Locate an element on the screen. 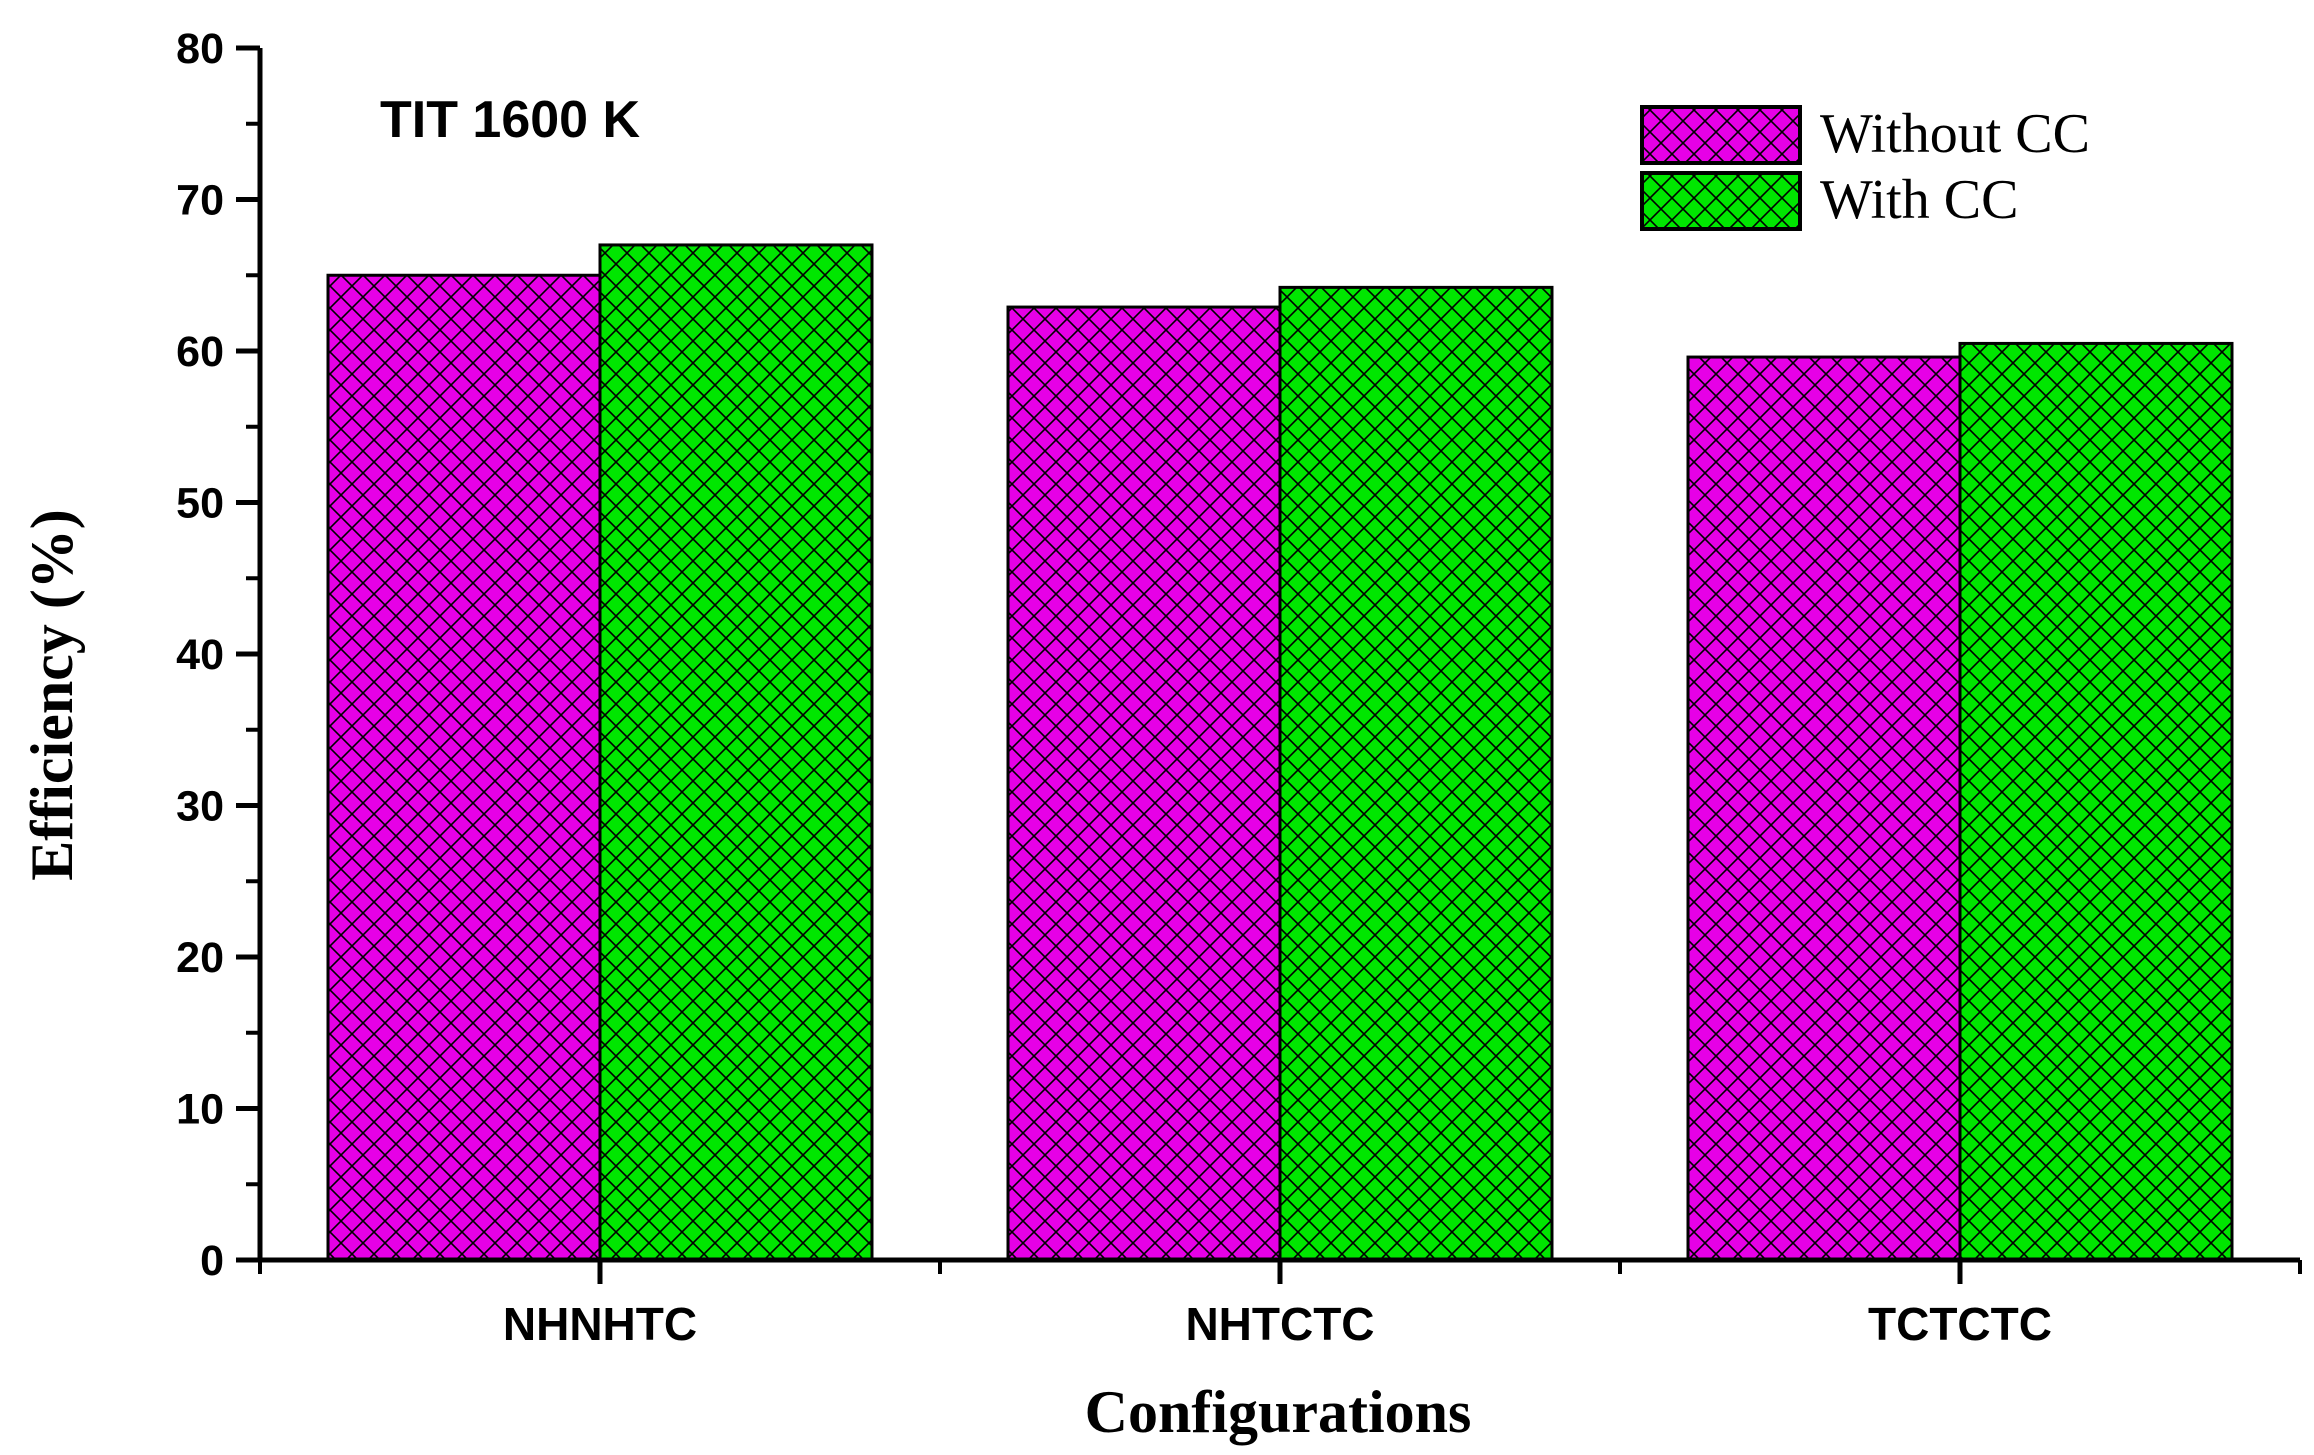  x-tick-label: NHNHTC is located at coordinates (600, 1324).